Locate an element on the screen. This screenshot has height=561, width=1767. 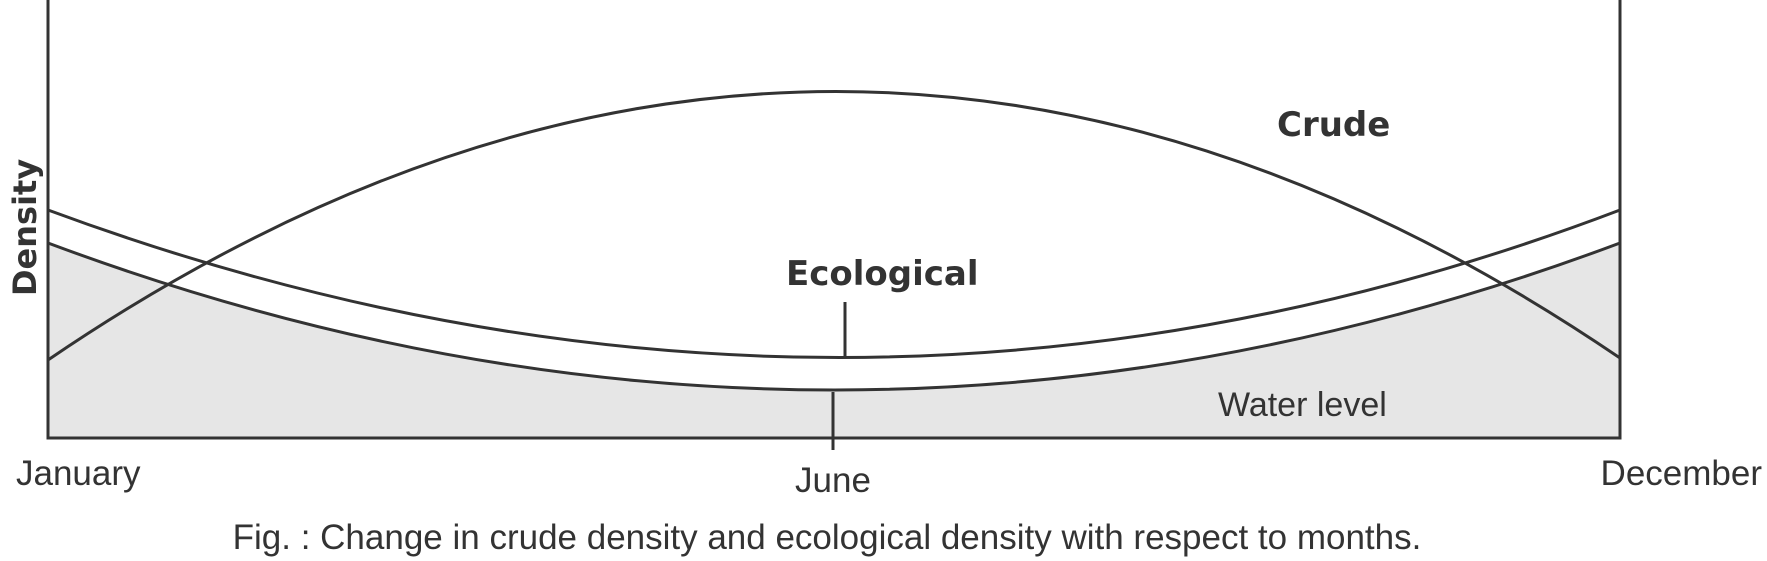
ecological-label: Ecological is located at coordinates (882, 274).